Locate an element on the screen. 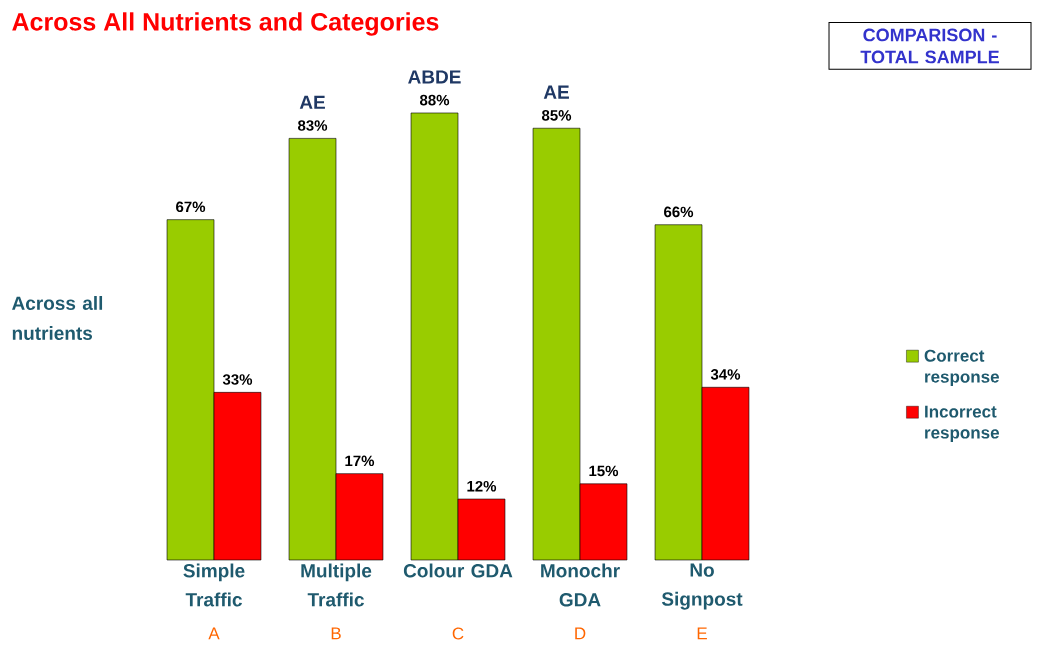 The image size is (1040, 646). text: A is located at coordinates (214, 633).